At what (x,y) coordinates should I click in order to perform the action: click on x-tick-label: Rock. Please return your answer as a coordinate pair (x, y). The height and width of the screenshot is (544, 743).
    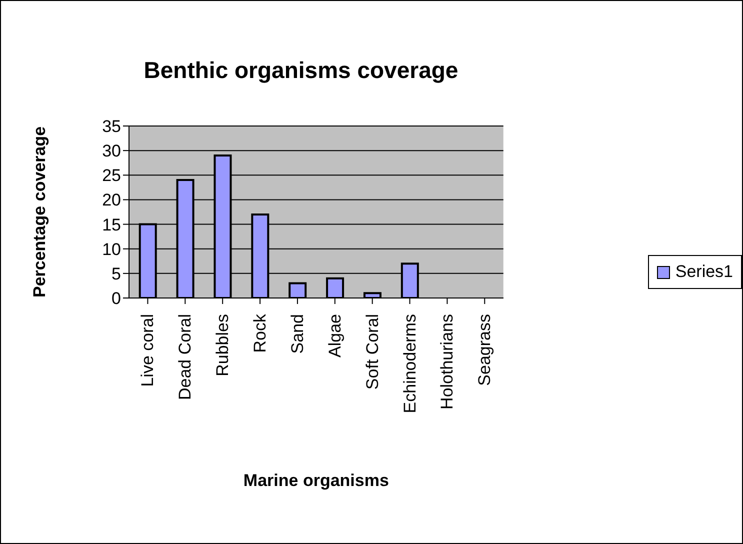
    Looking at the image, I should click on (260, 333).